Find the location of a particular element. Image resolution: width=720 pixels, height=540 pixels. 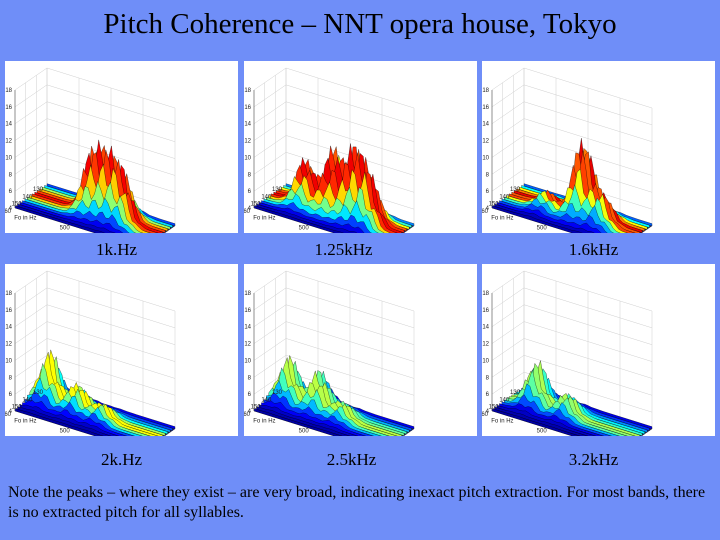

plot-caption: 2.5kHz is located at coordinates (351, 459).